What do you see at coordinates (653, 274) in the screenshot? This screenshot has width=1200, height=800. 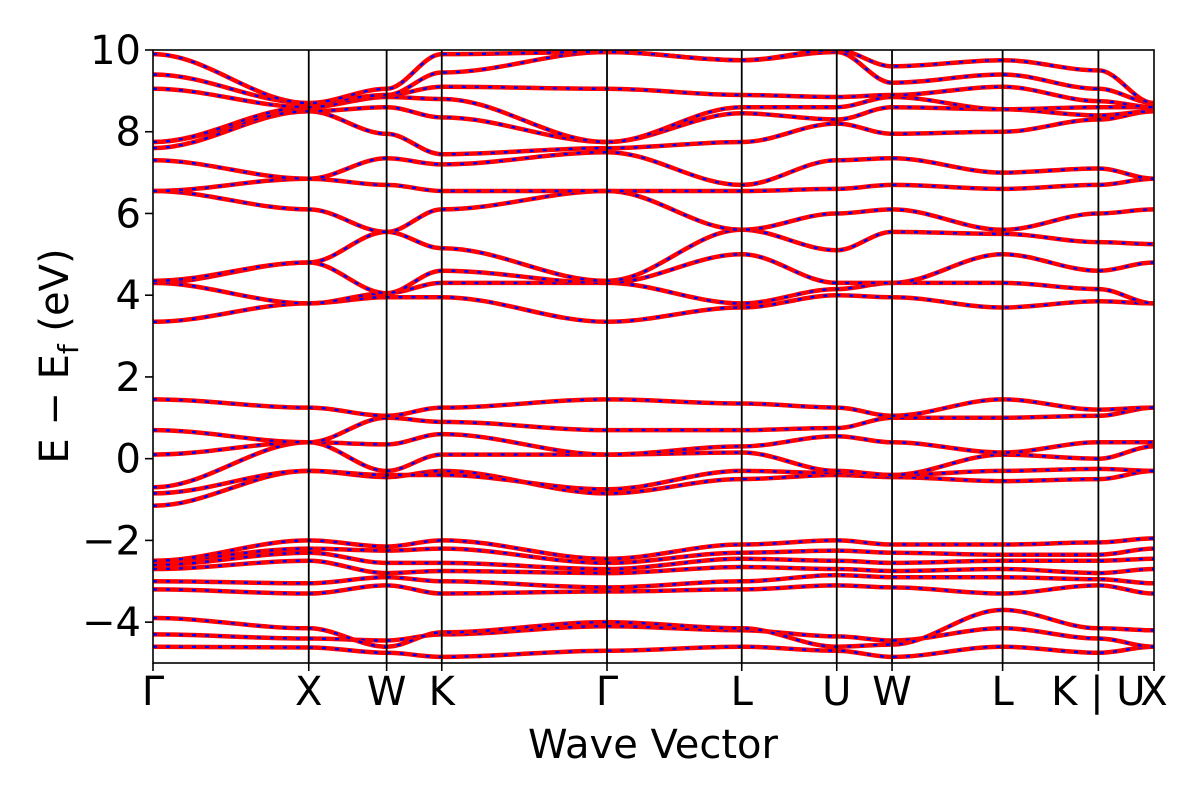 I see `band-18-dashed-overlay` at bounding box center [653, 274].